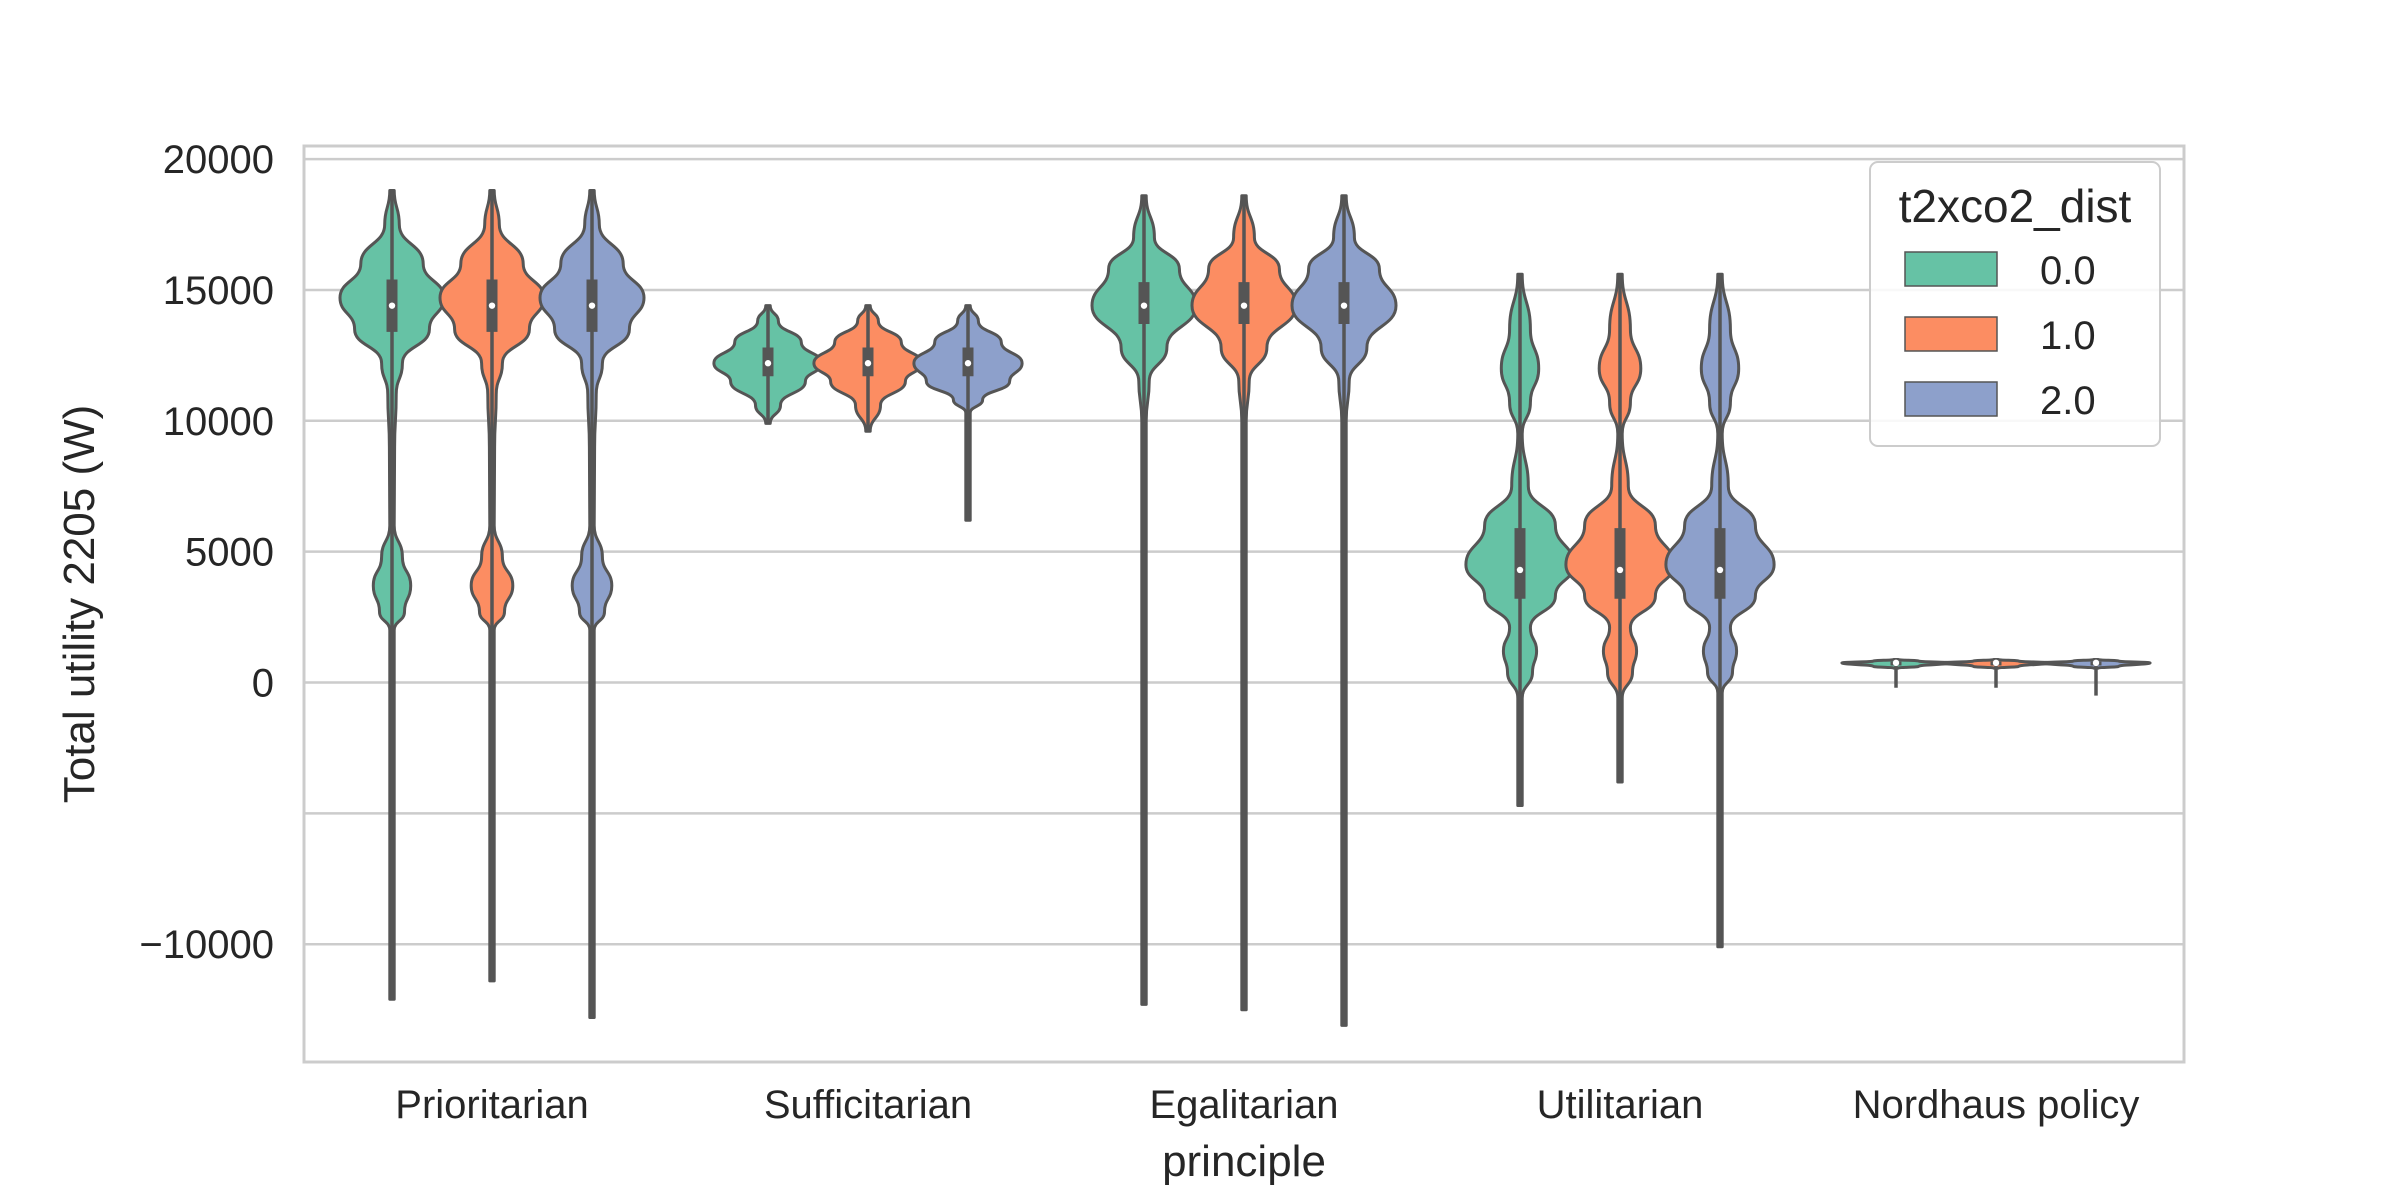  Describe the element at coordinates (218, 422) in the screenshot. I see `y-tick-label: 10000` at that location.